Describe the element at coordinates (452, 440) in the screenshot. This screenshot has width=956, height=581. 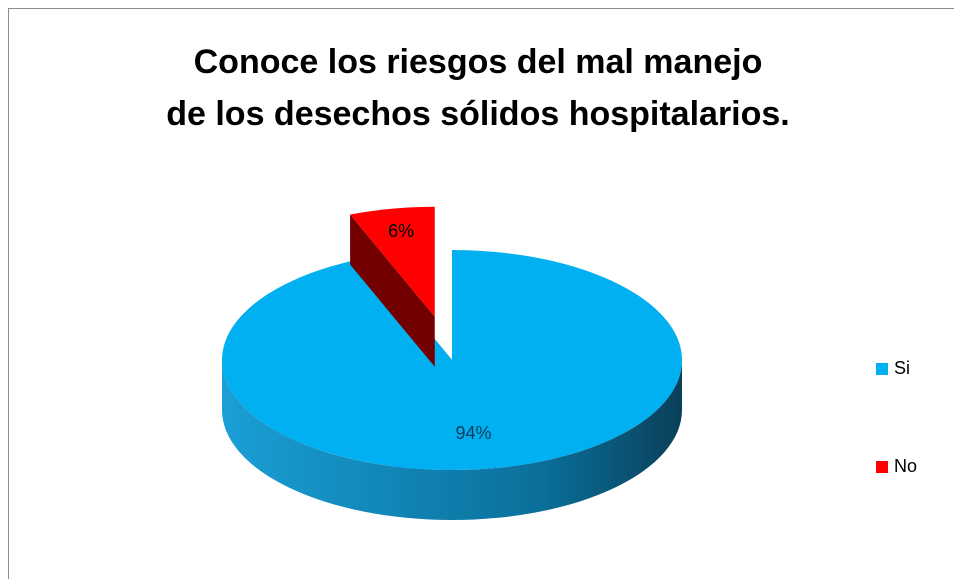
I see `slice-side` at that location.